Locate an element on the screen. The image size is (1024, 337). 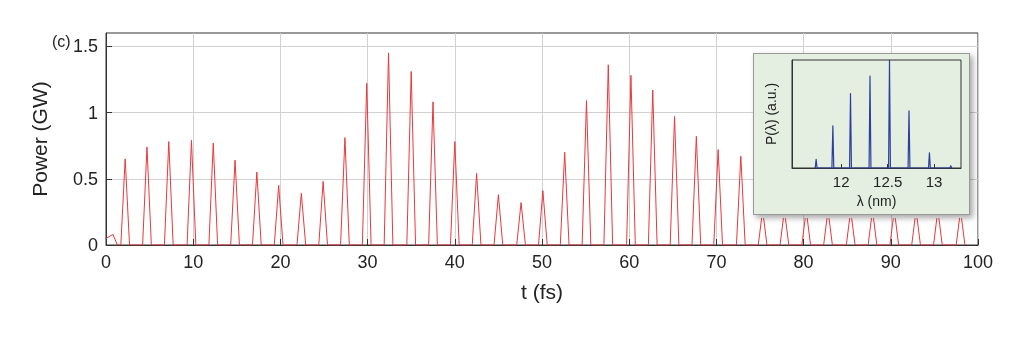
x-tick-label: 12.5 is located at coordinates (888, 181).